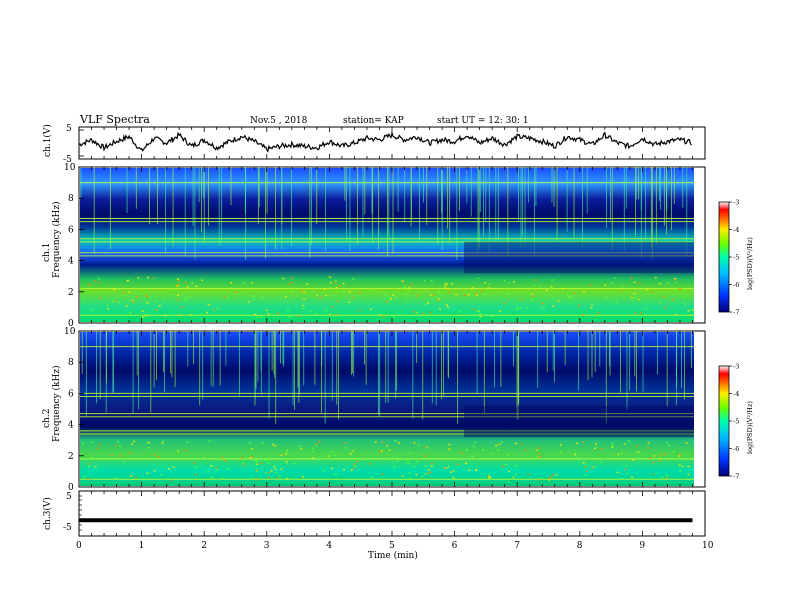  What do you see at coordinates (47, 418) in the screenshot?
I see `ch2-spec-ylabel-channel: ch.2` at bounding box center [47, 418].